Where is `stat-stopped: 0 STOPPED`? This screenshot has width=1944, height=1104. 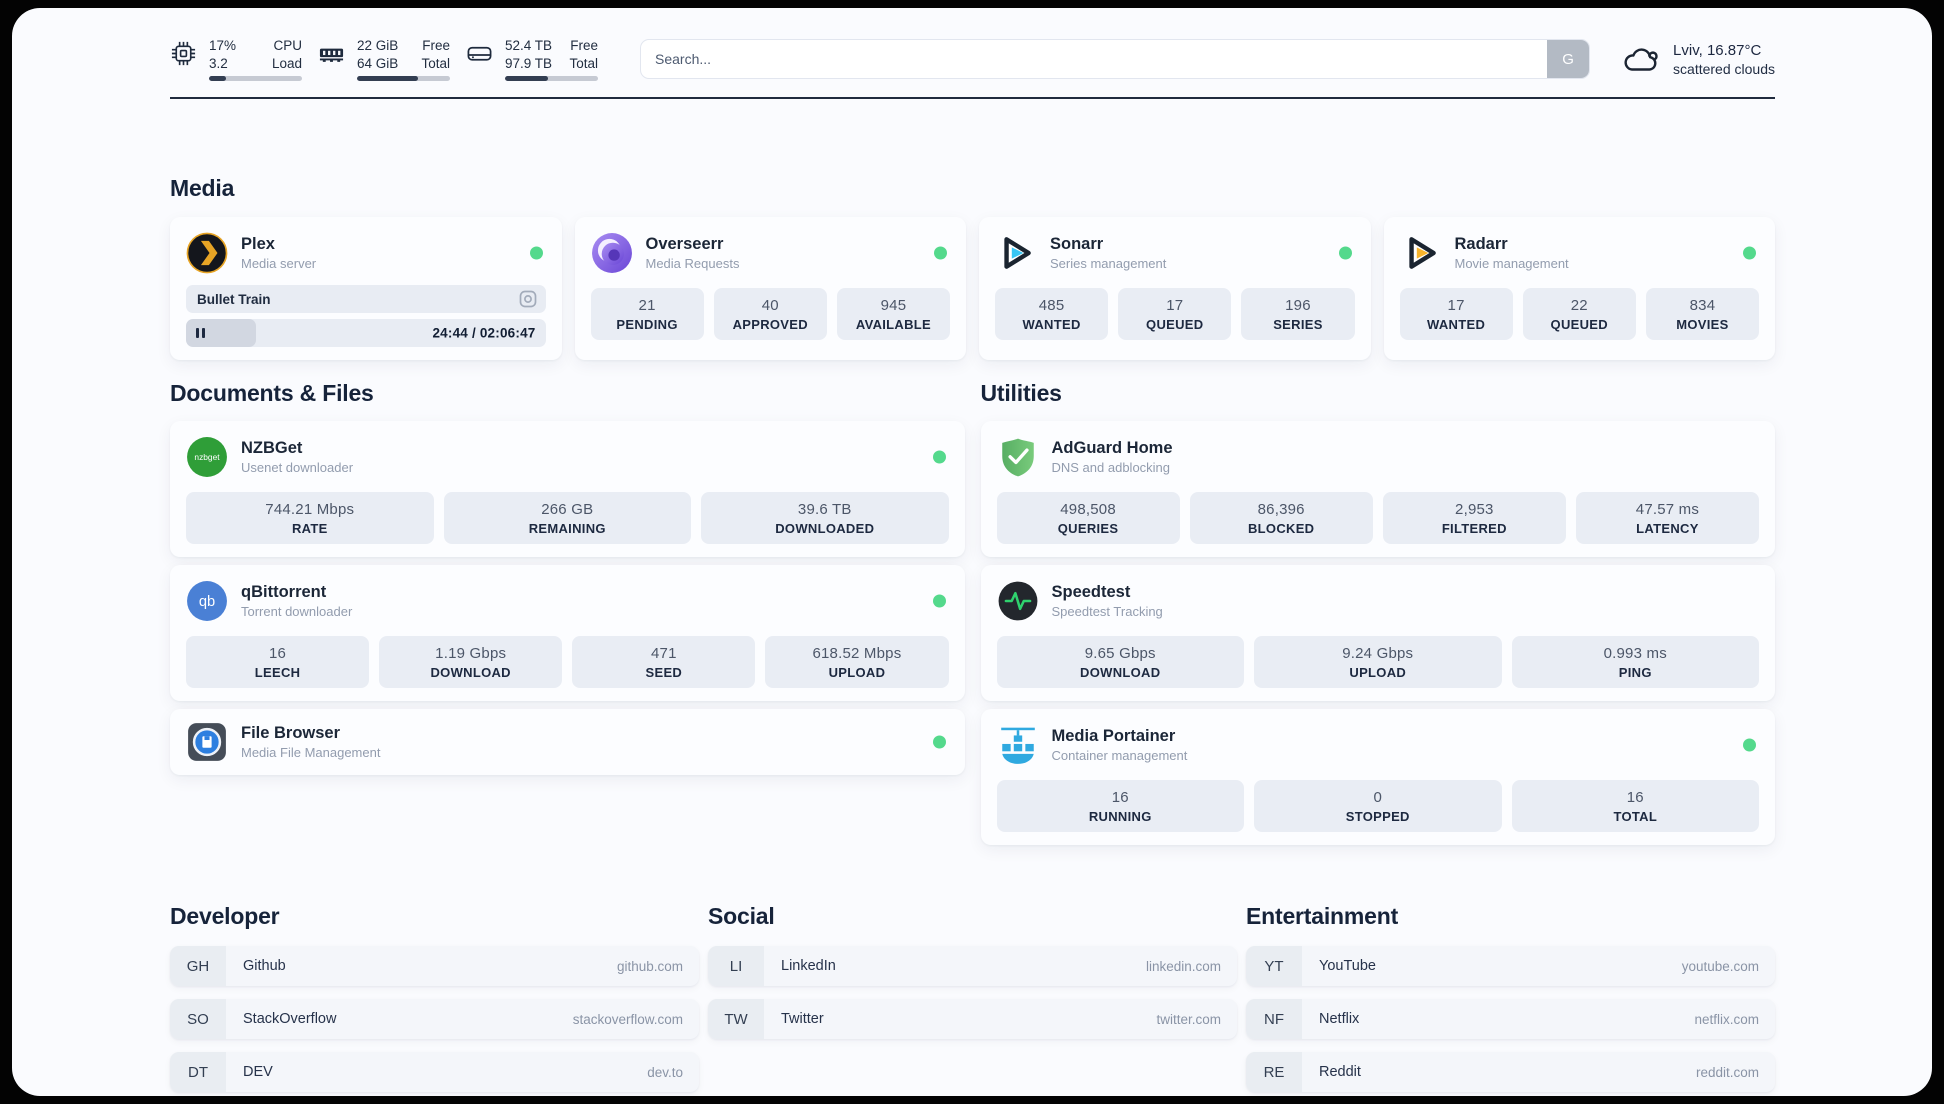
stat-stopped: 0 STOPPED is located at coordinates (1378, 806).